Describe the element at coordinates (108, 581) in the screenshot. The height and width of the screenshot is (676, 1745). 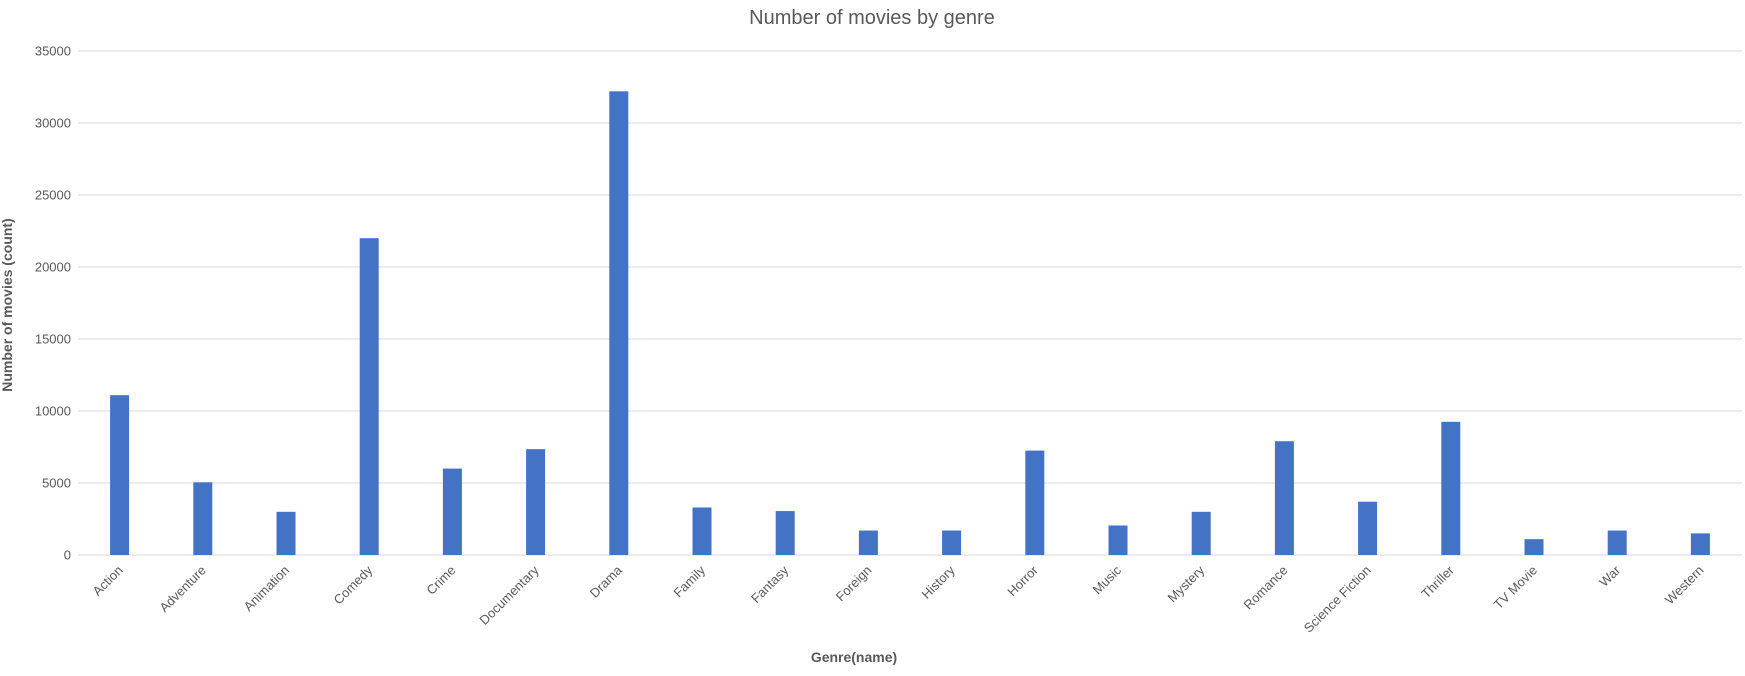
I see `x-tick-label: Action` at that location.